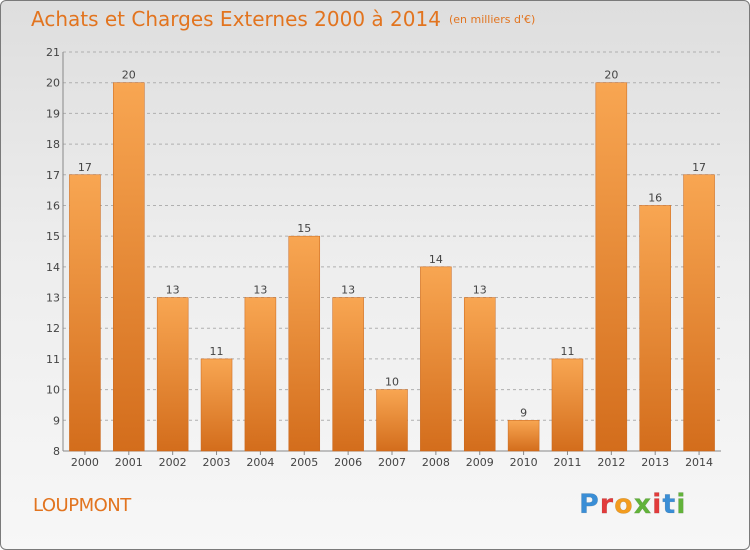 The image size is (750, 550). What do you see at coordinates (611, 267) in the screenshot?
I see `bar-2012` at bounding box center [611, 267].